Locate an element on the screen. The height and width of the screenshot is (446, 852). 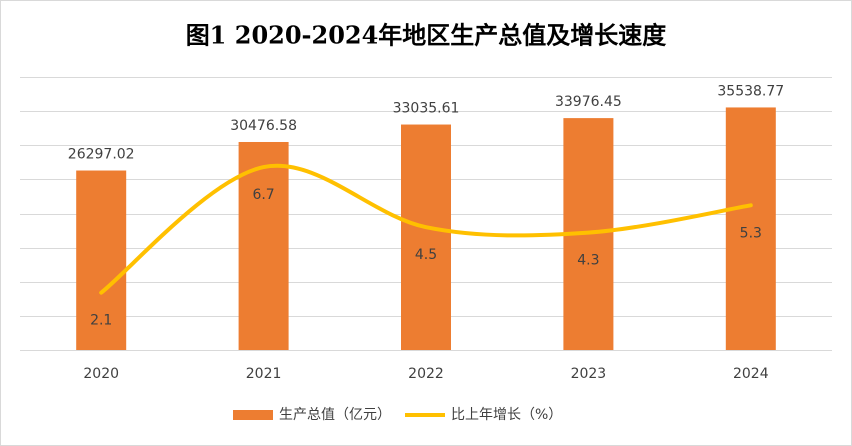
x-tick-label: 2021 is located at coordinates (264, 374).